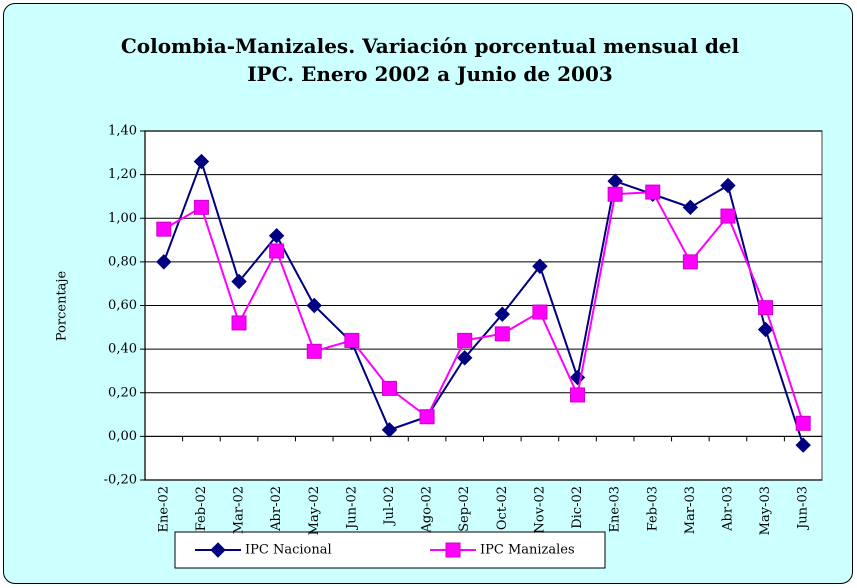  I want to click on x-tick-label: Feb-02, so click(201, 508).